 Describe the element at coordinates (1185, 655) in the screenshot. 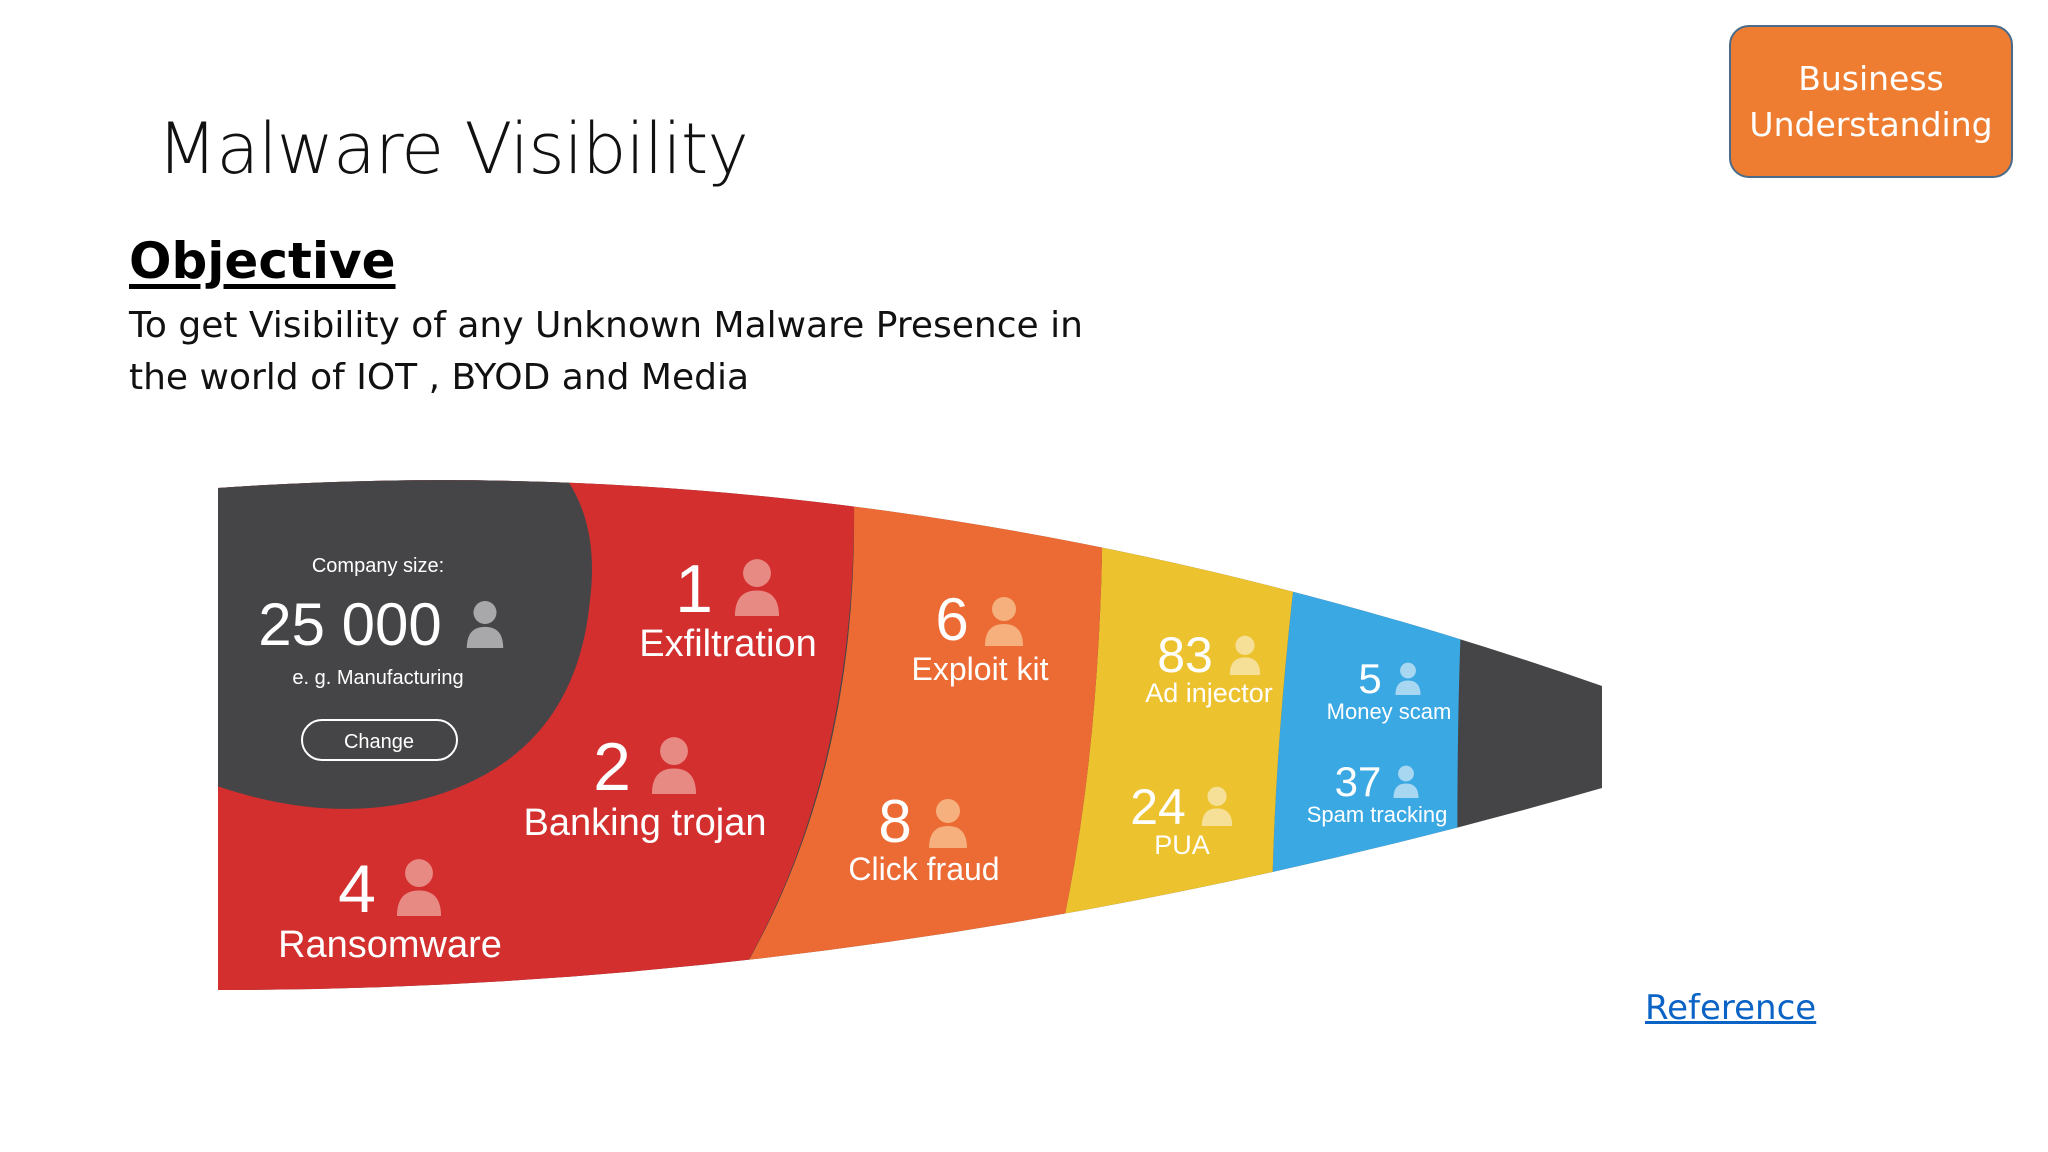

I see `segment-count: 83` at that location.